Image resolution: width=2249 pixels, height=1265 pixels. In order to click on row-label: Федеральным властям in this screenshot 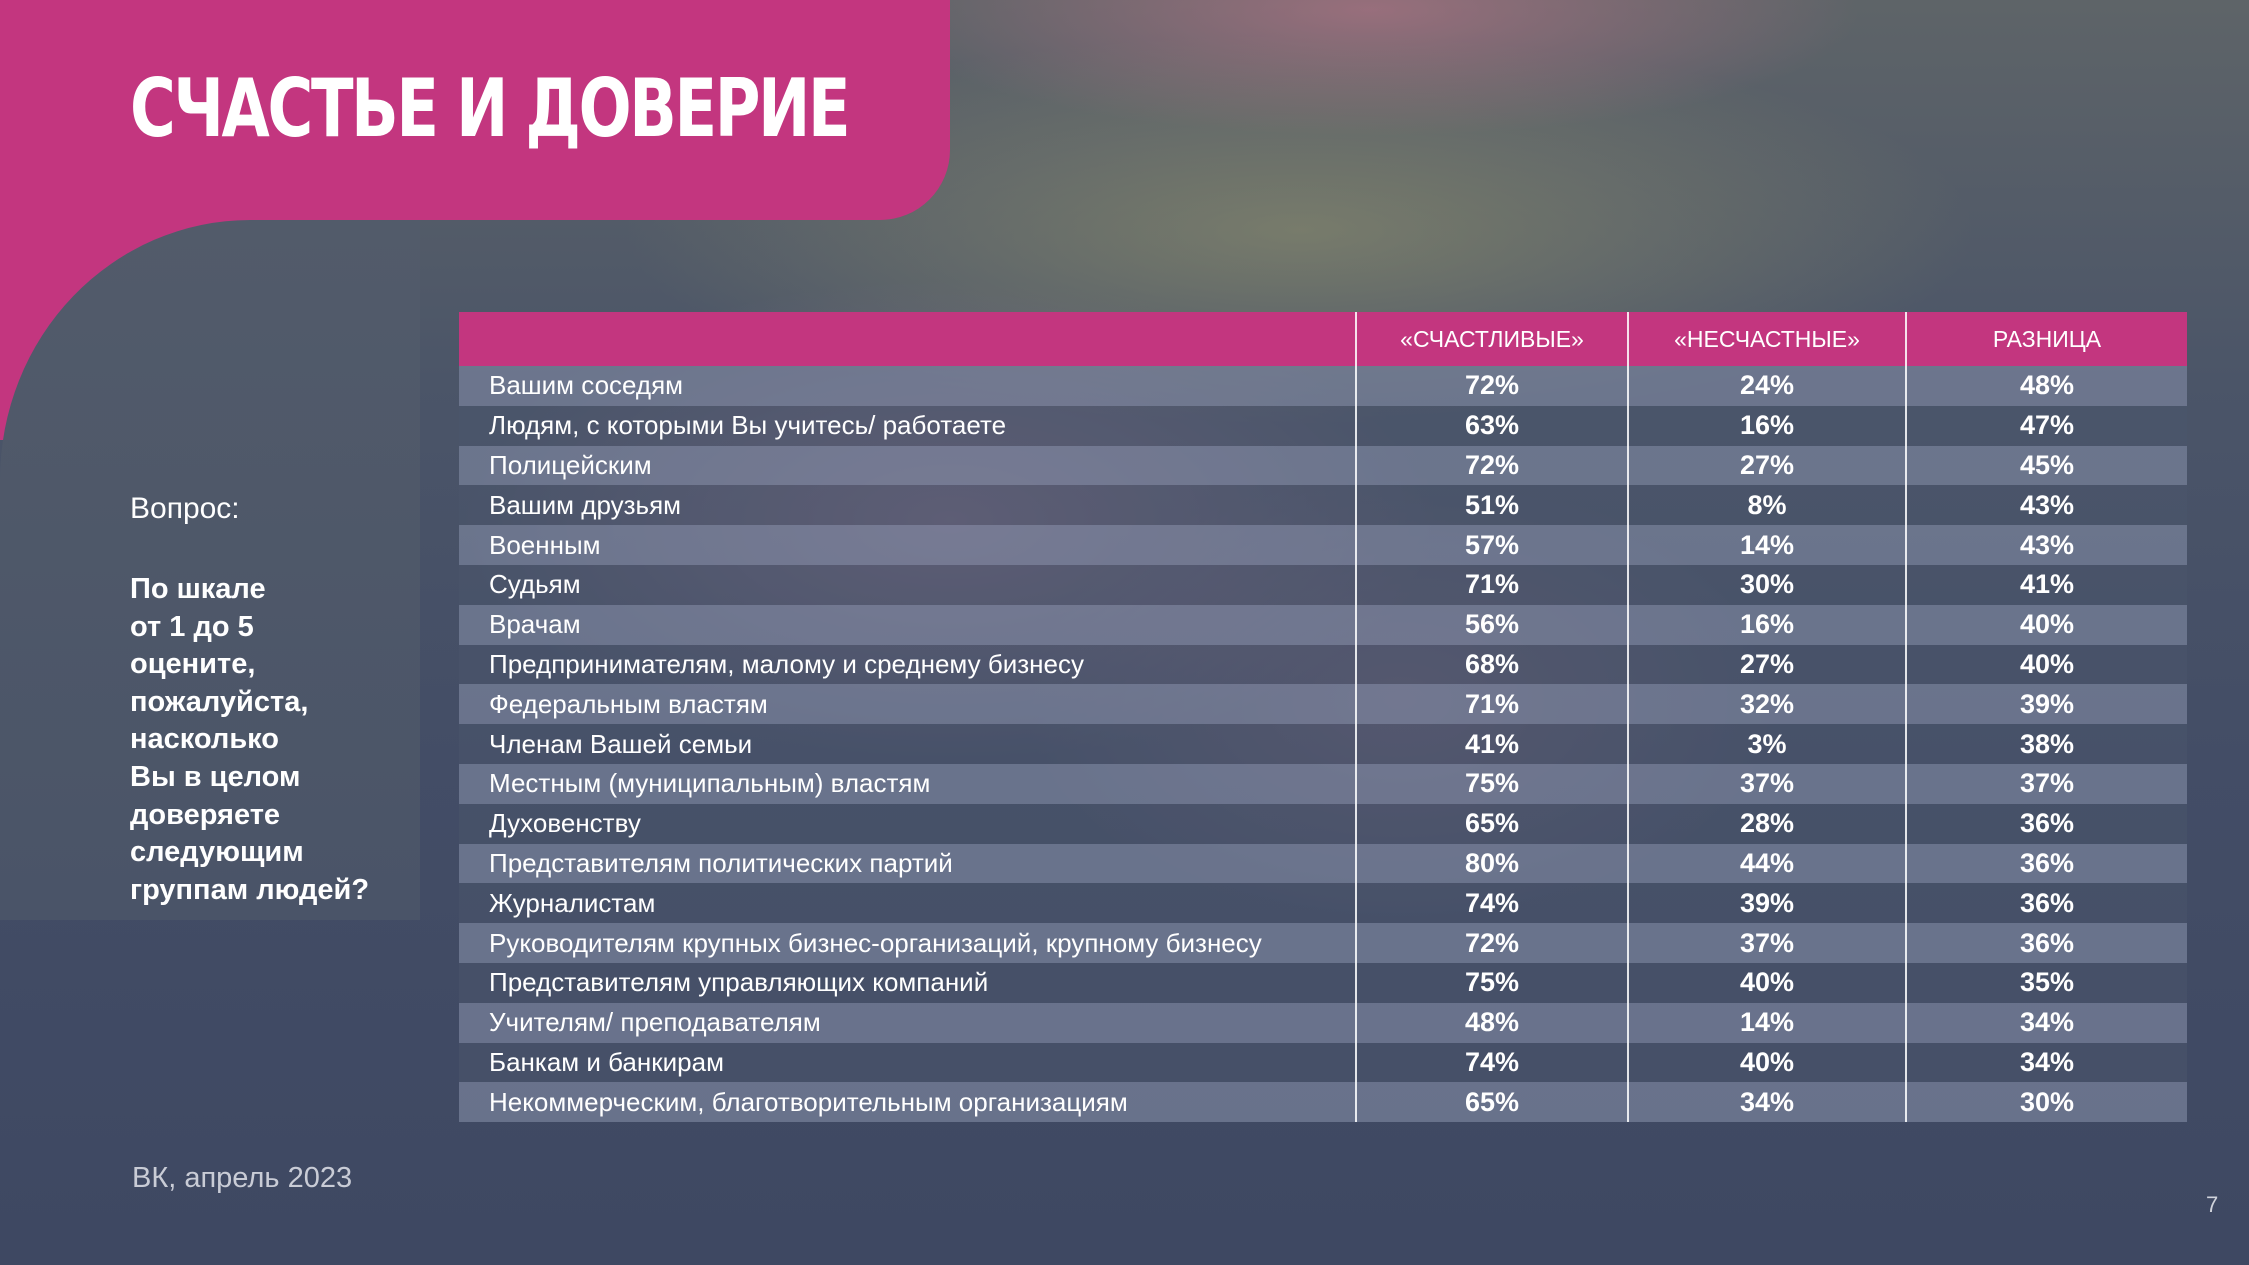, I will do `click(628, 703)`.